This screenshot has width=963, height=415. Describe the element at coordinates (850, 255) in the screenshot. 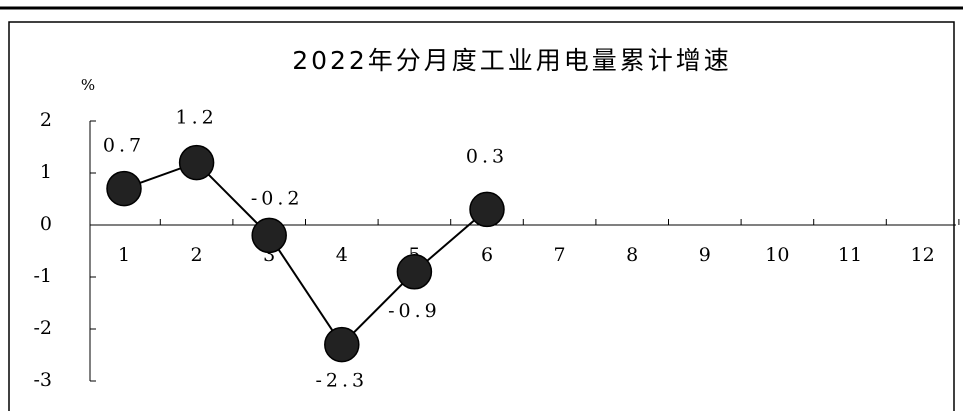

I see `x-tick-label: 11` at that location.